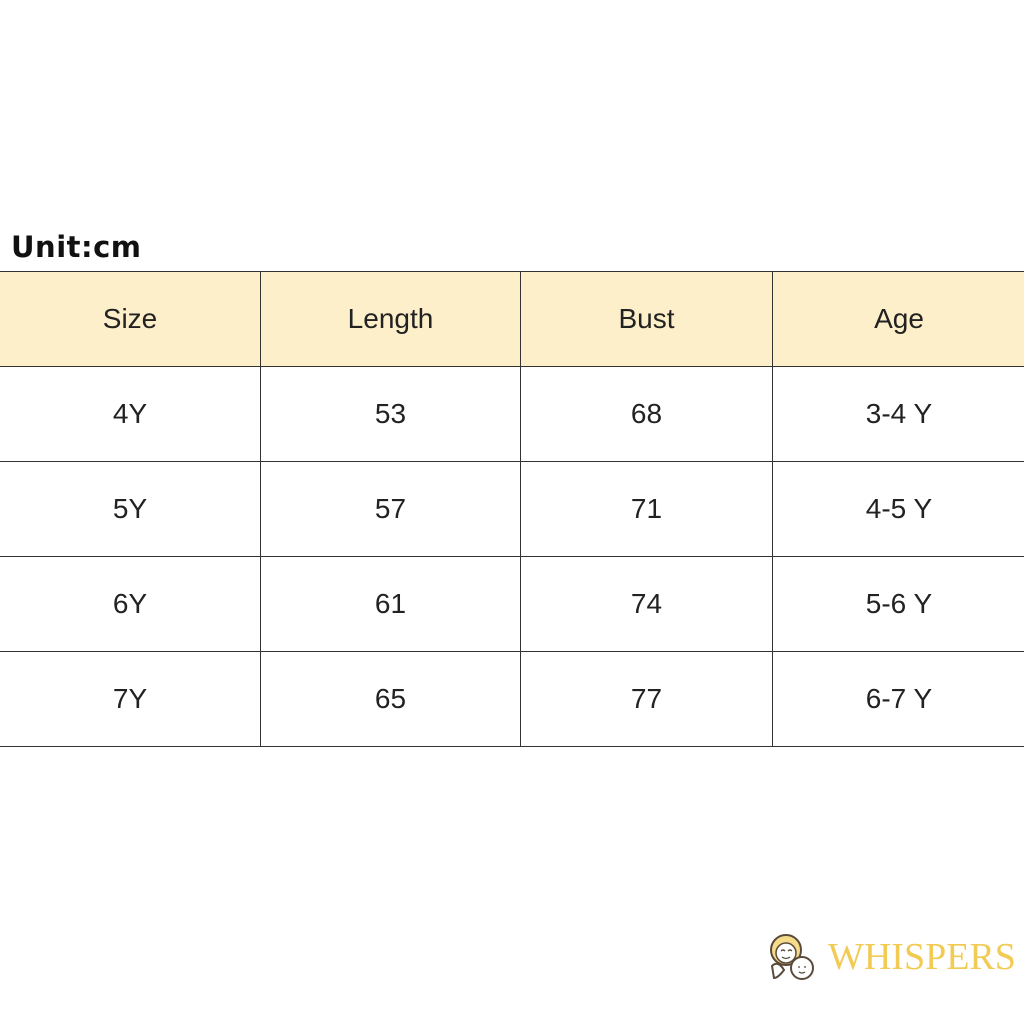 The width and height of the screenshot is (1024, 1024). What do you see at coordinates (390, 509) in the screenshot?
I see `cell-length: 57` at bounding box center [390, 509].